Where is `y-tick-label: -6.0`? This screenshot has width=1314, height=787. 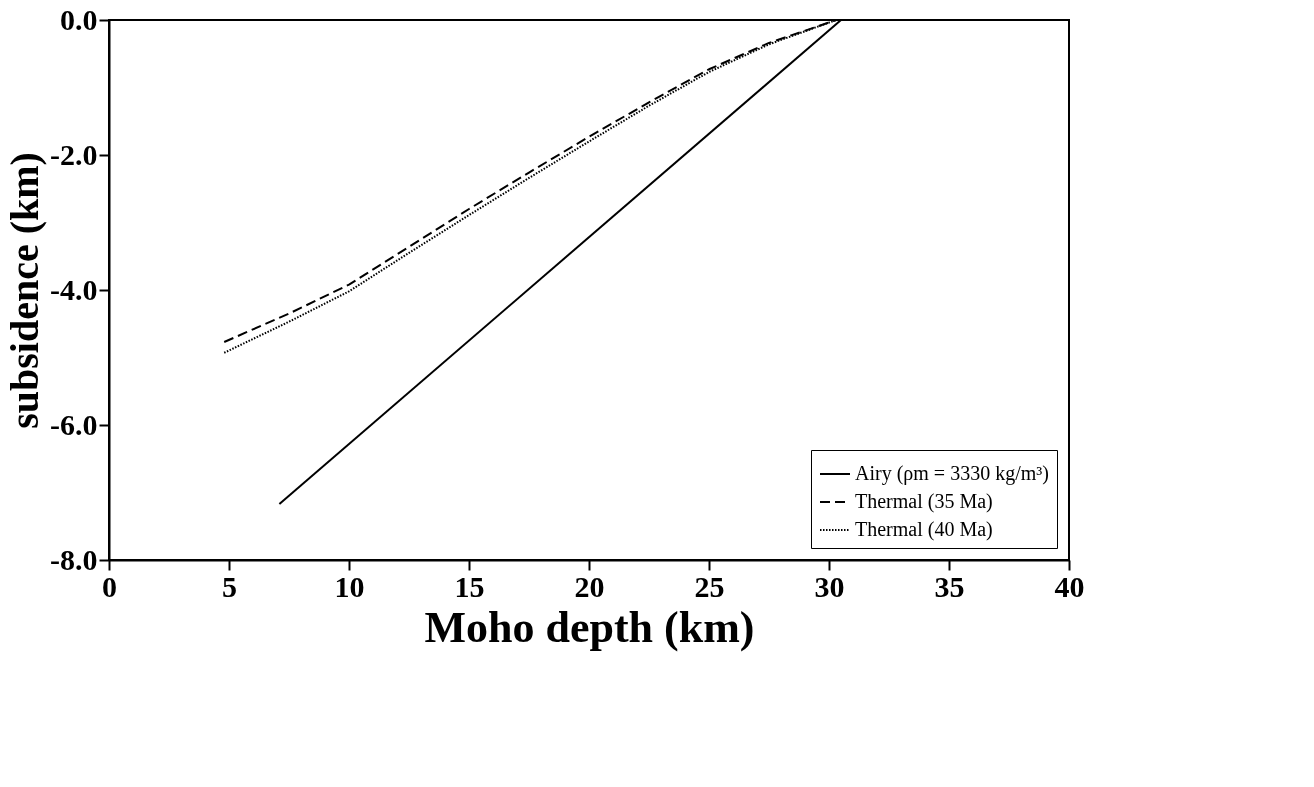 y-tick-label: -6.0 is located at coordinates (74, 424).